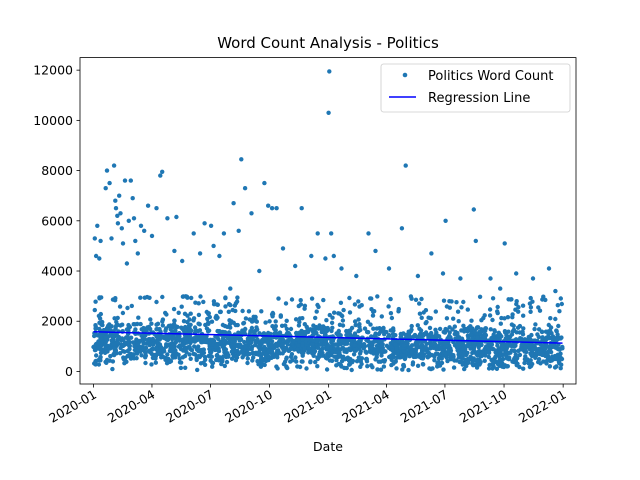  Describe the element at coordinates (490, 76) in the screenshot. I see `legend-label-points: Politics Word Count` at that location.